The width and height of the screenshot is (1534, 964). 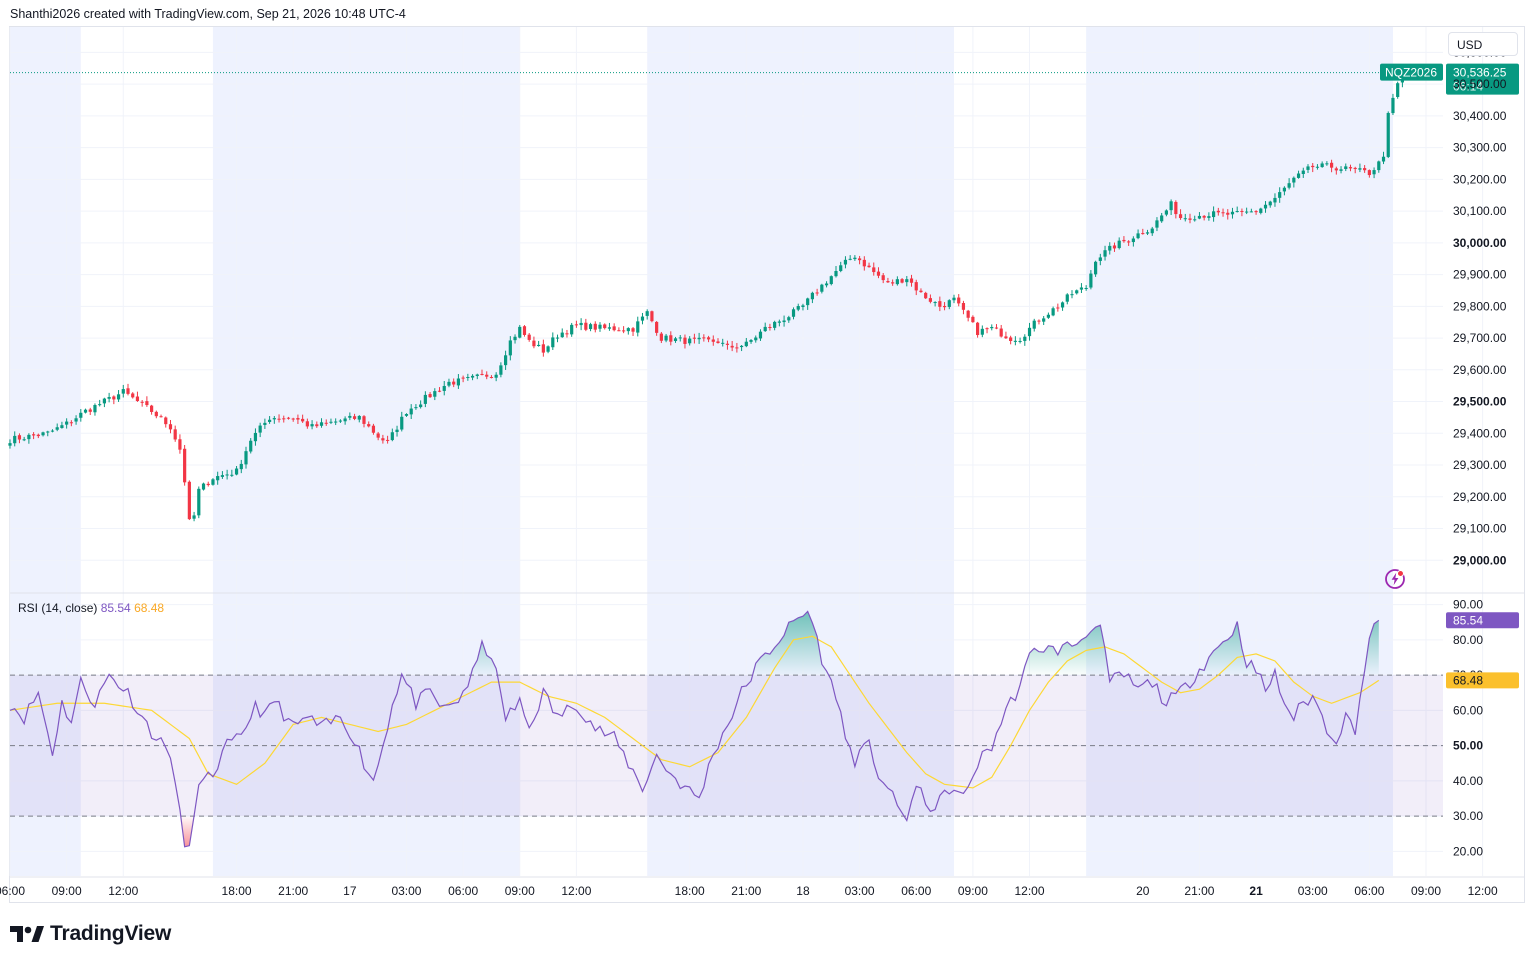 I want to click on currency-selector: USD, so click(x=1483, y=44).